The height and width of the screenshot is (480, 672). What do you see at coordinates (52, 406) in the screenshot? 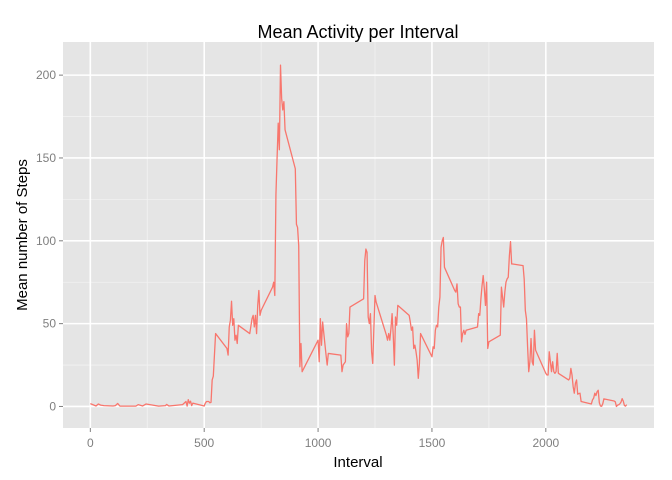
I see `y-tick-label: 0` at bounding box center [52, 406].